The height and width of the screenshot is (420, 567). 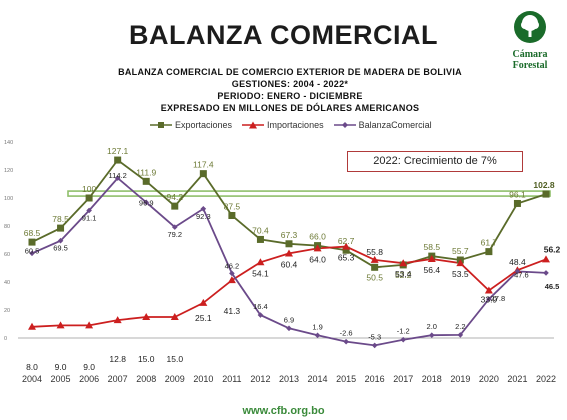 What do you see at coordinates (290, 96) in the screenshot?
I see `subtitle-line-3: PERIODO: ENERO - DICIEMBRE` at bounding box center [290, 96].